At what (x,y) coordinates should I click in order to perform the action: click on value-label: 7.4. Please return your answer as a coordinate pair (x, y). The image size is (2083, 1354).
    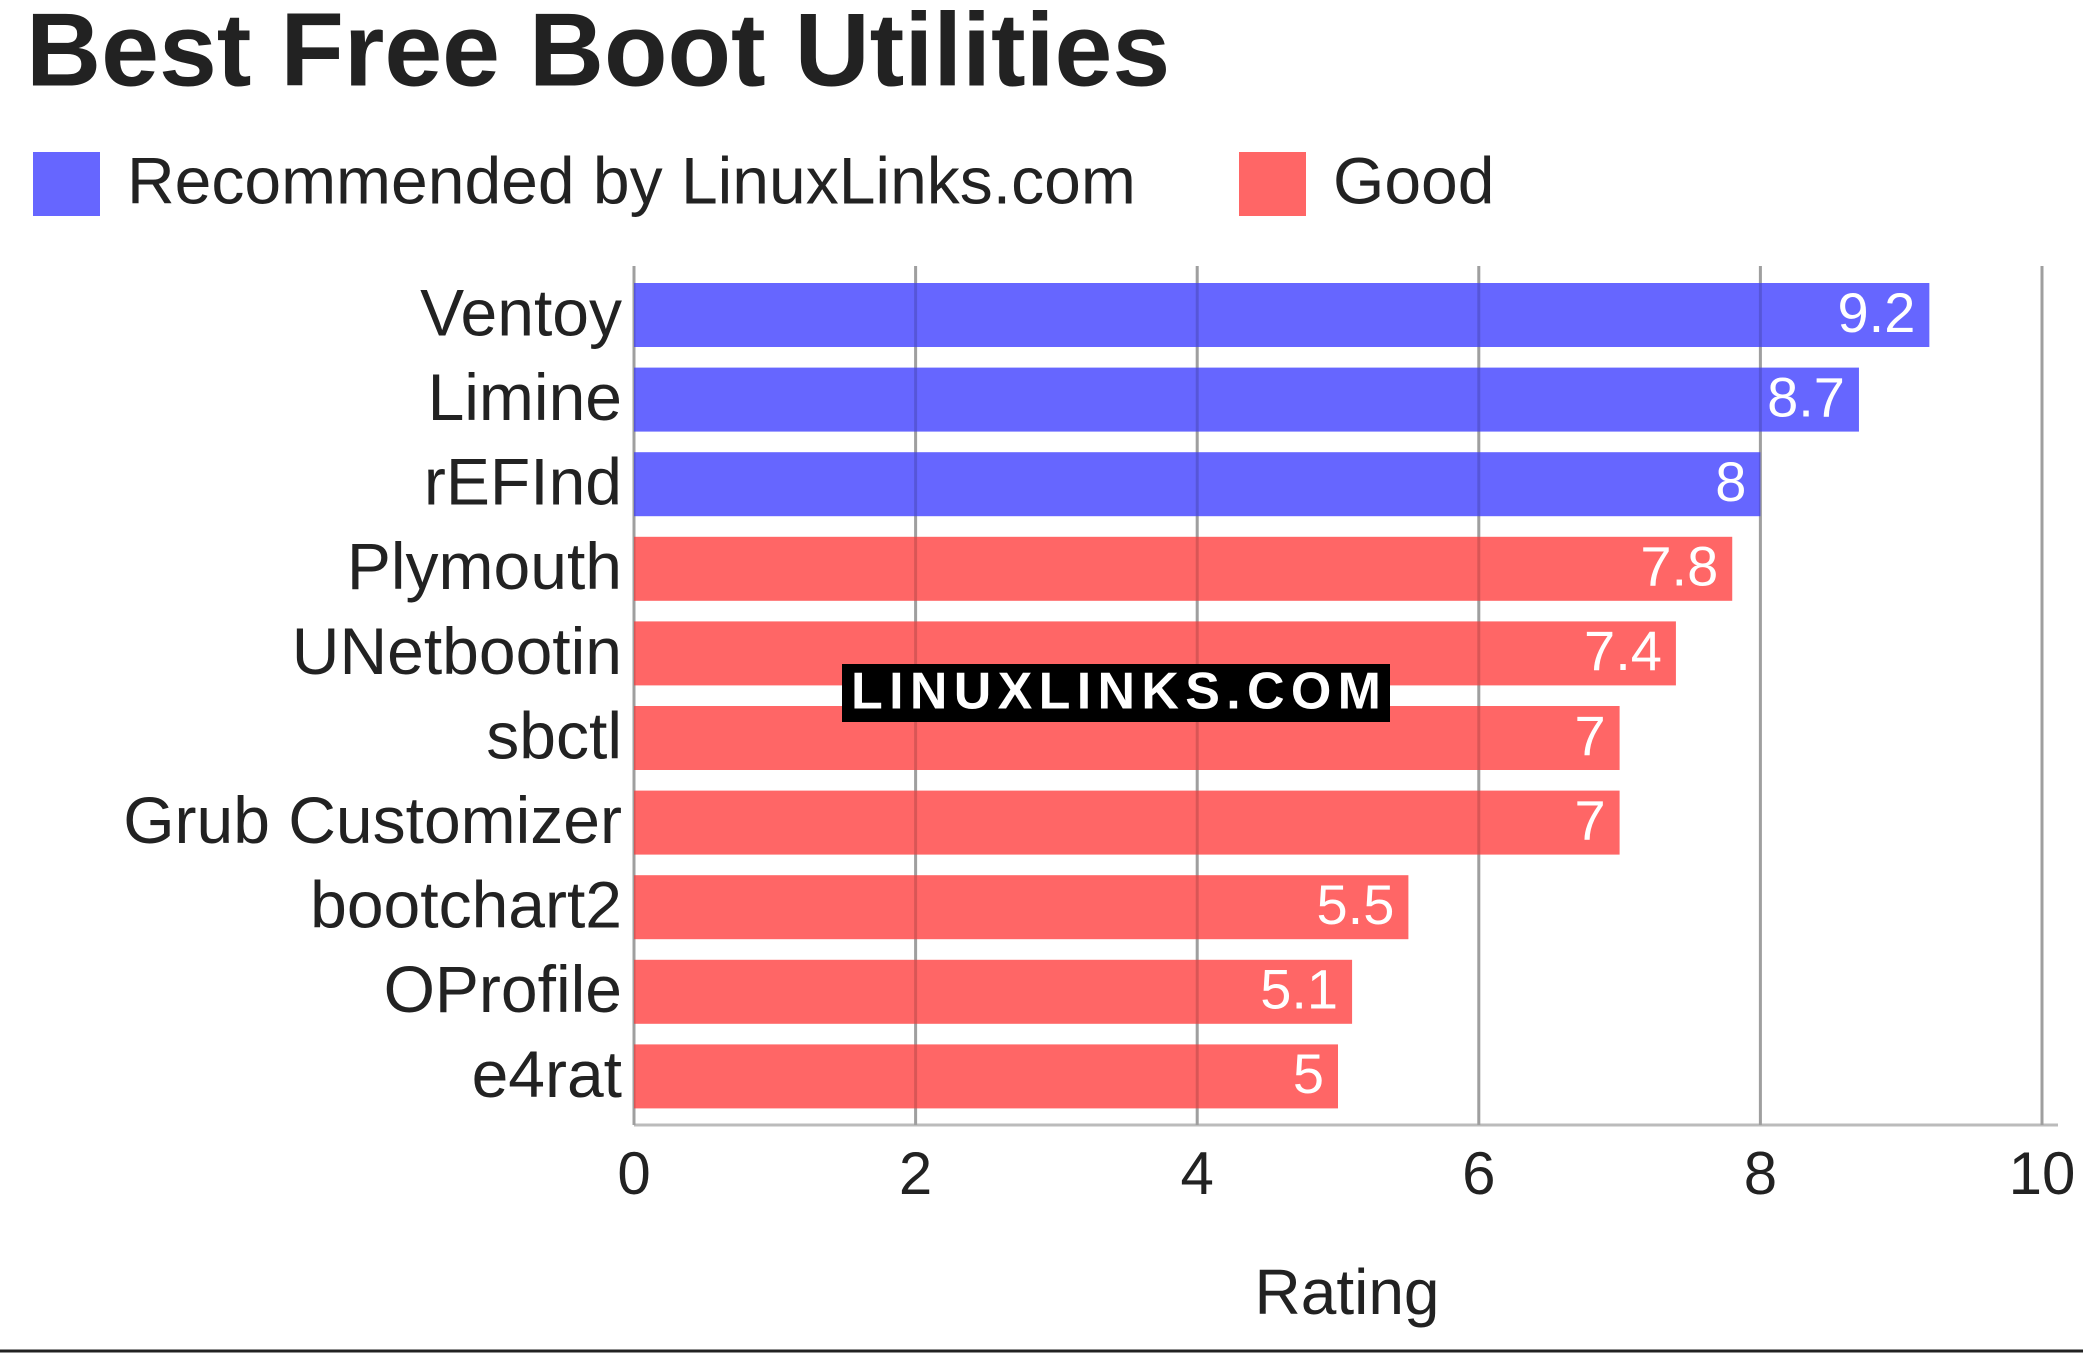
    Looking at the image, I should click on (1623, 650).